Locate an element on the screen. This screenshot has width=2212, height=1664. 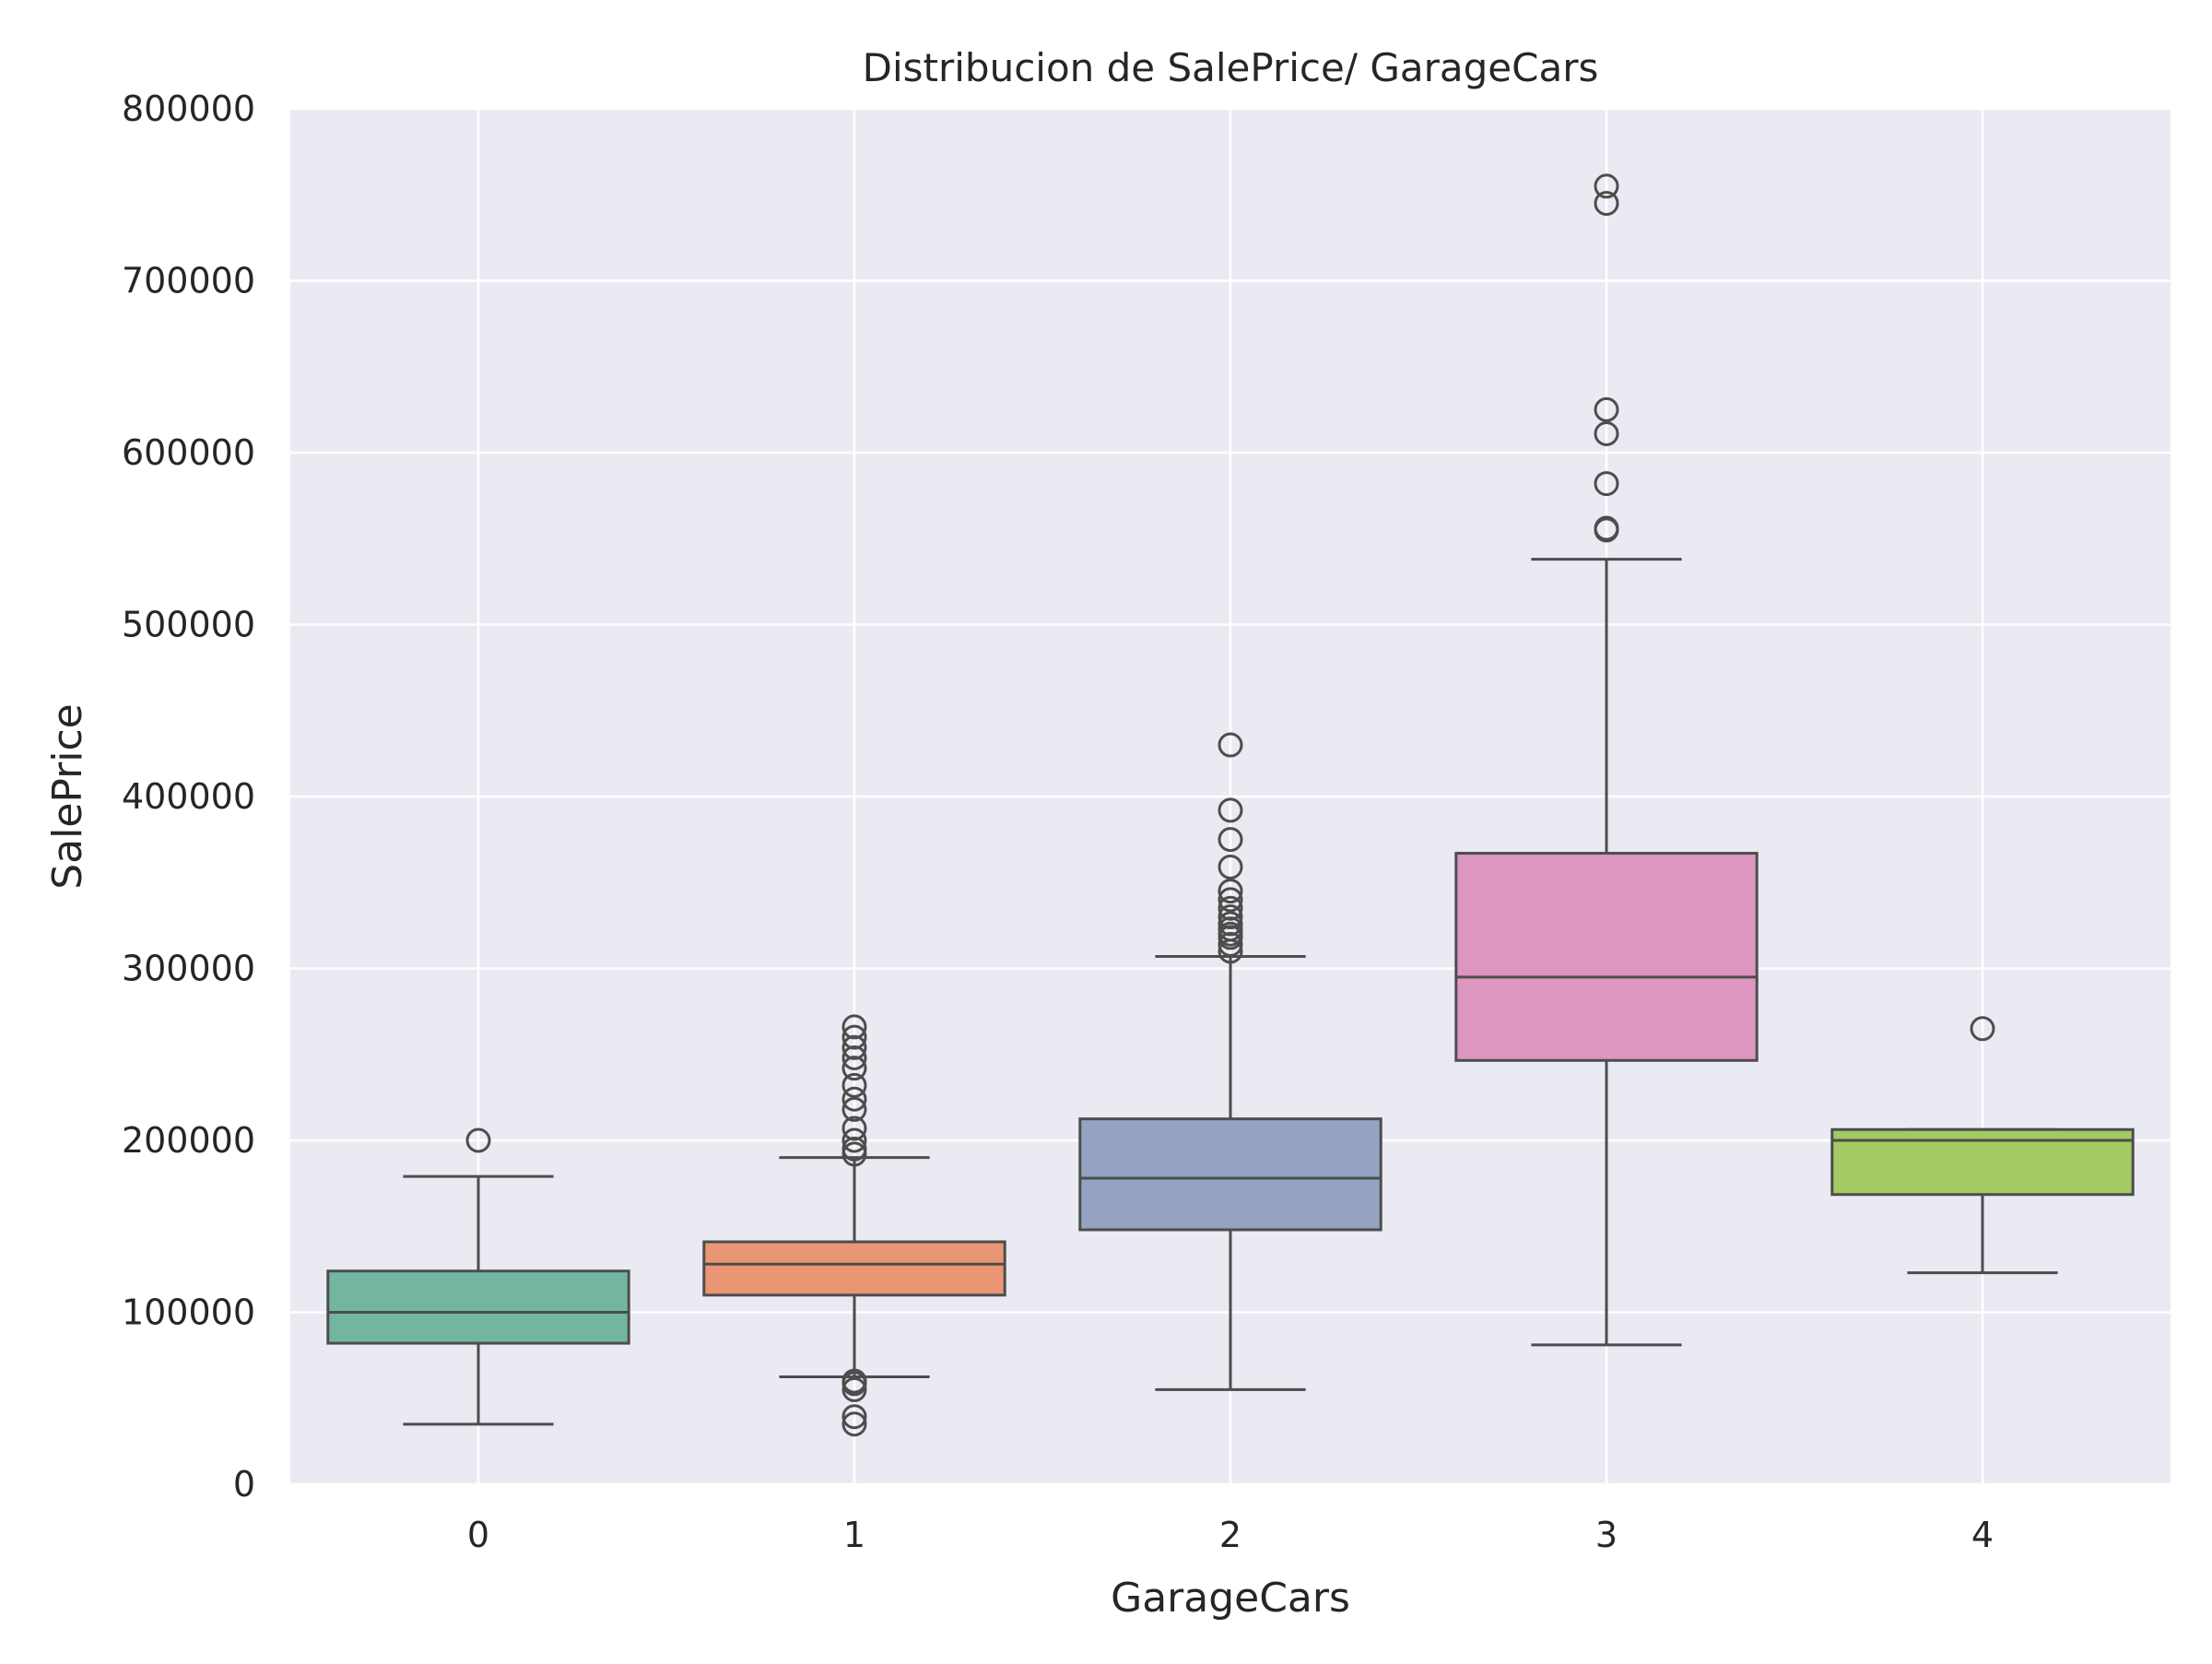
chart-title: Distribucion de SalePrice/ GarageCars is located at coordinates (1231, 67).